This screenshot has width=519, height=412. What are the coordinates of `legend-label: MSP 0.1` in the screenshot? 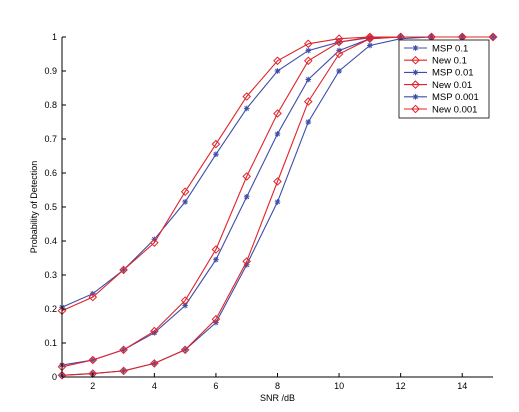 It's located at (450, 48).